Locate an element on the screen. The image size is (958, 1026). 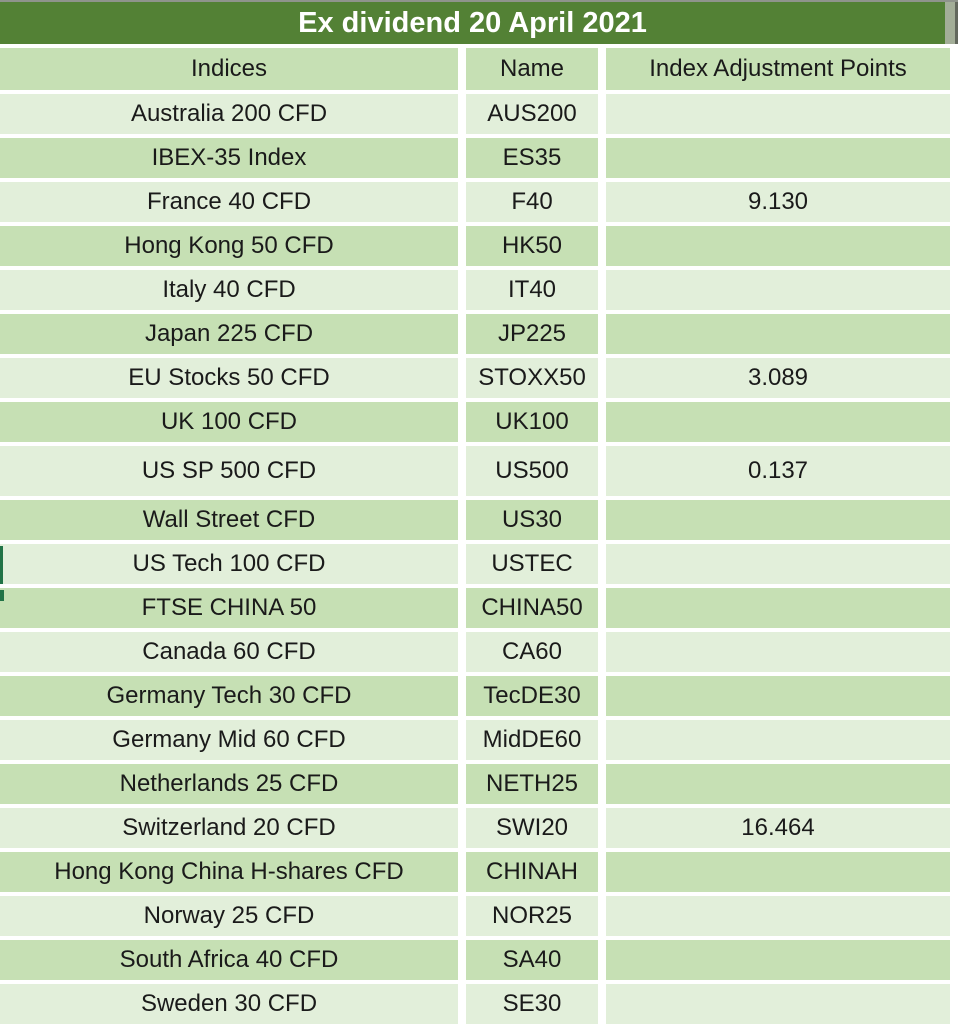
cell-adjustment-points: 0.137 is located at coordinates (778, 471).